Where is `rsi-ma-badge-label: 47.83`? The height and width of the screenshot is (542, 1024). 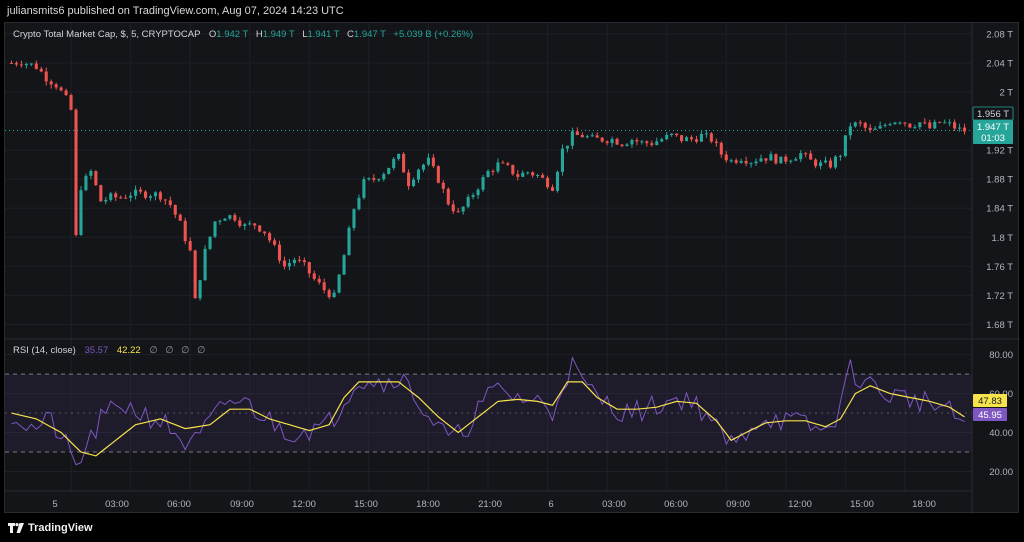 rsi-ma-badge-label: 47.83 is located at coordinates (990, 401).